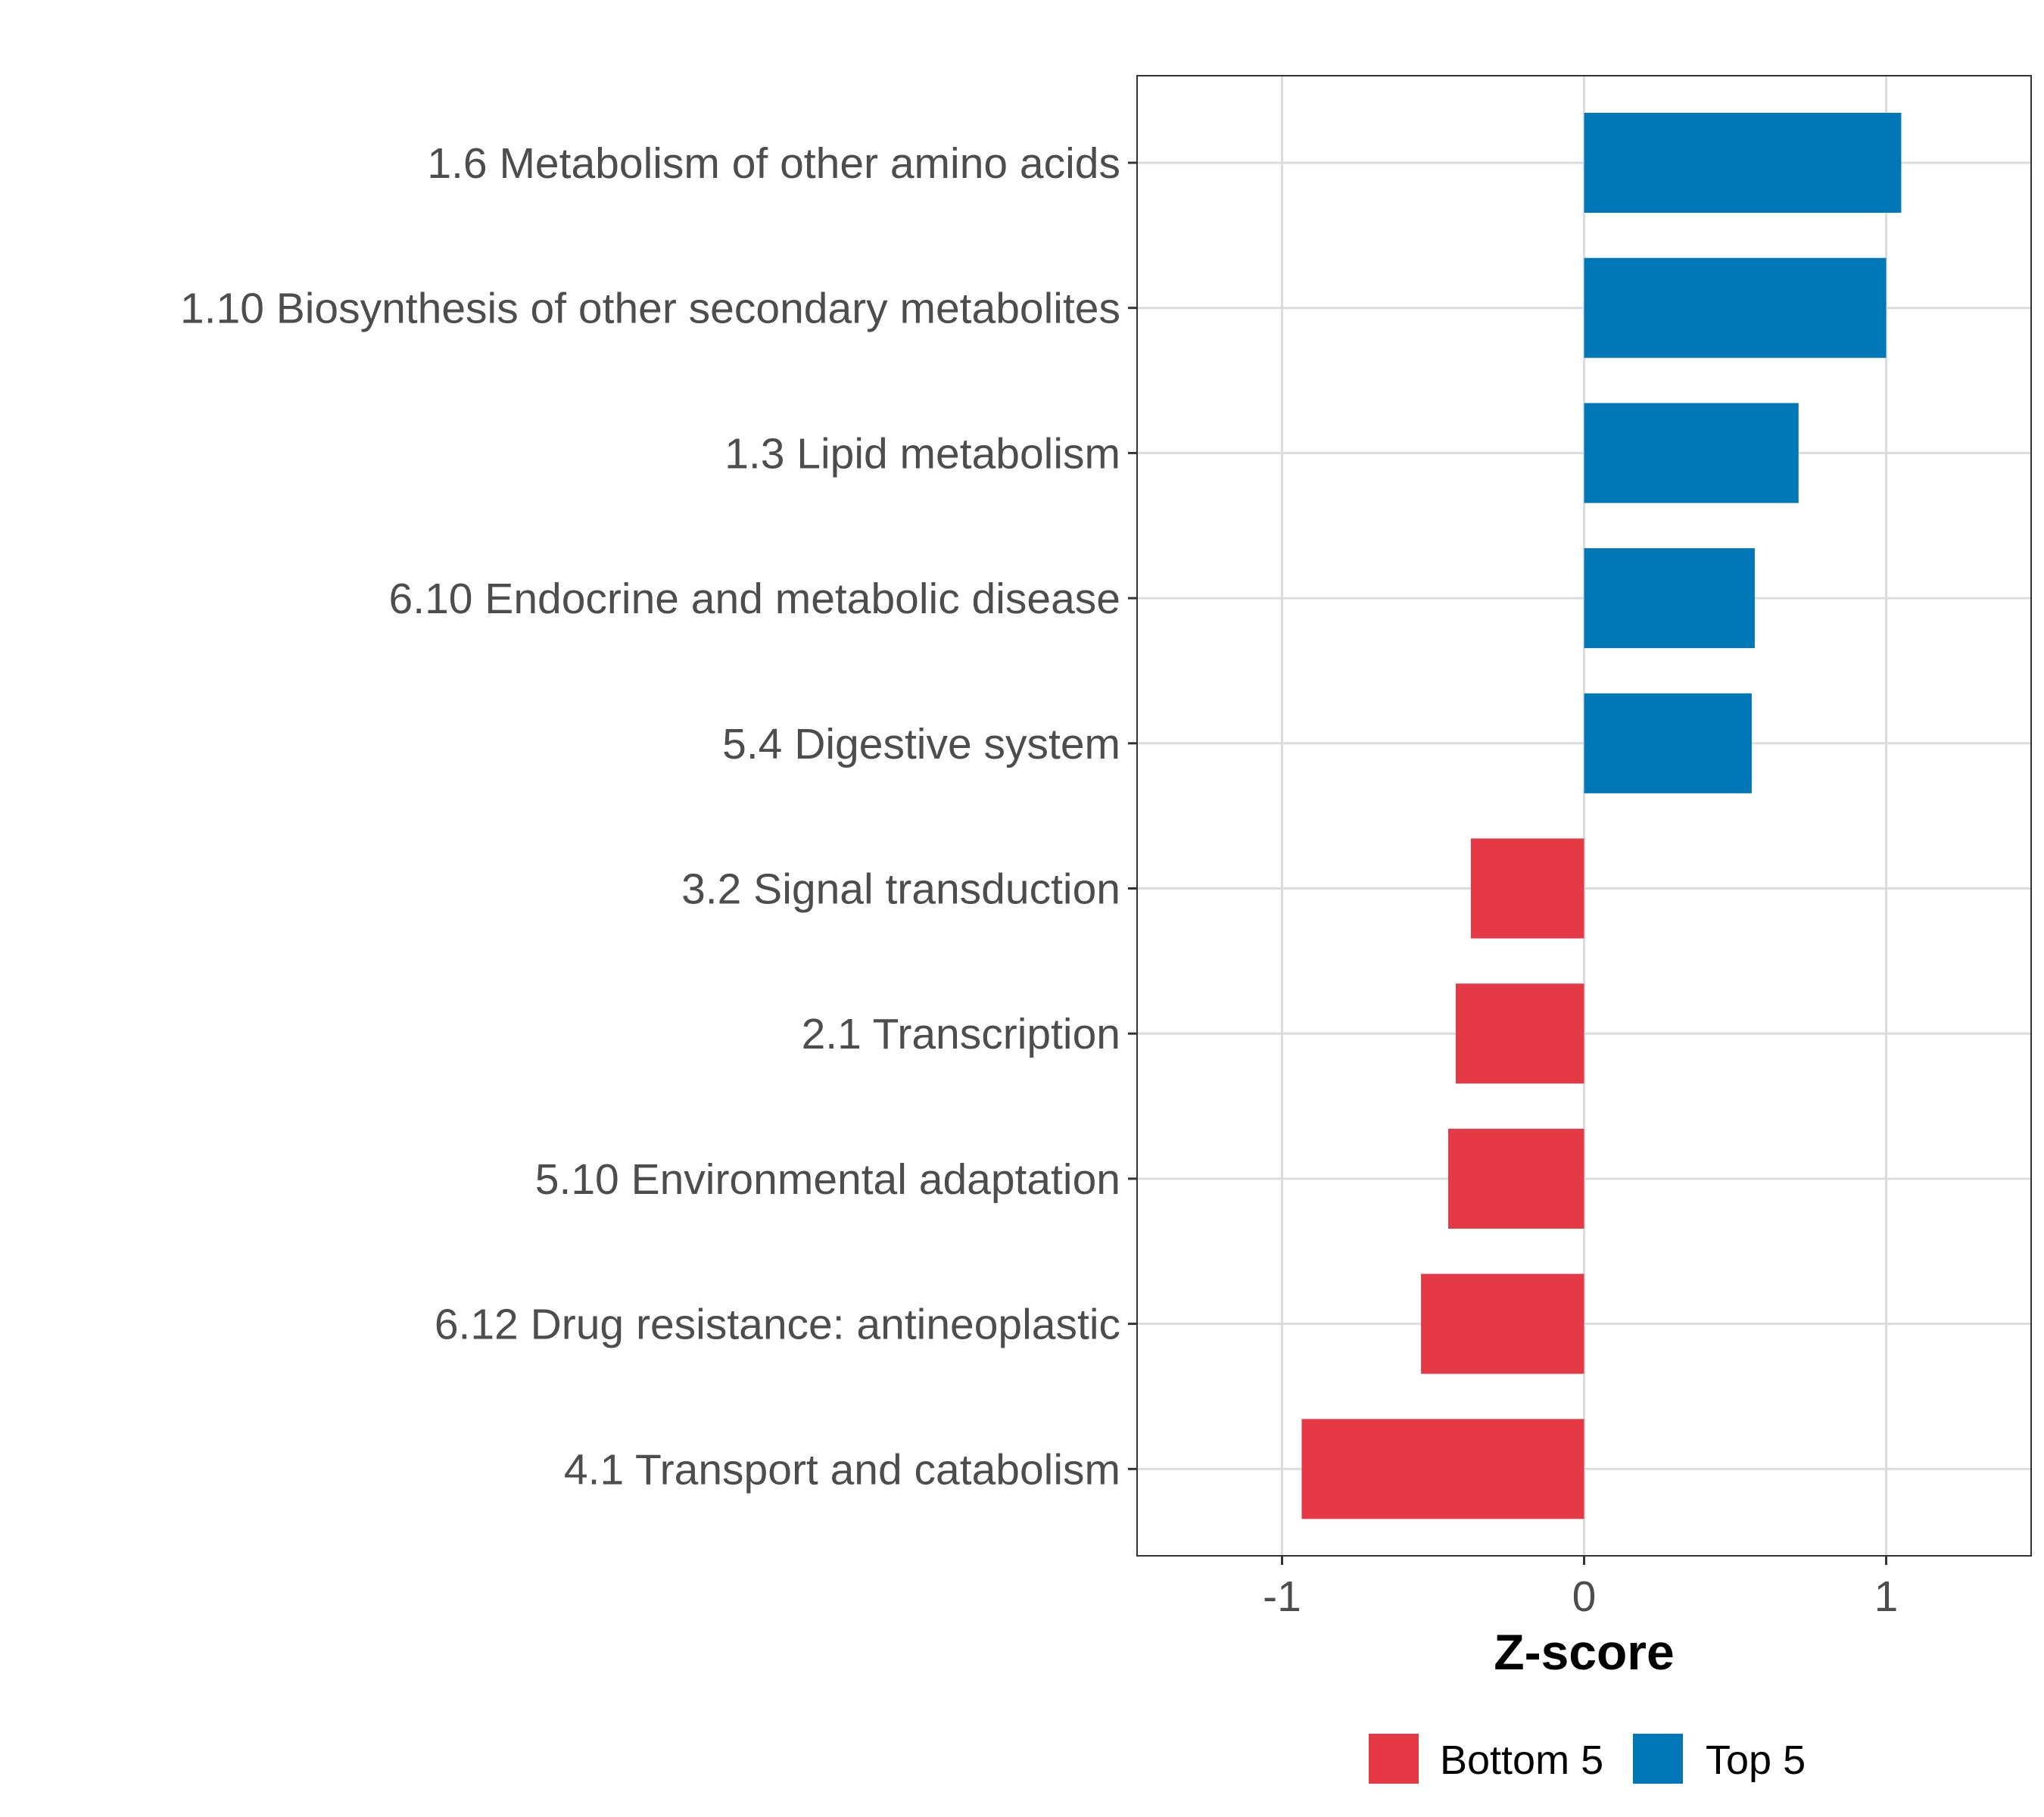  I want to click on legend: Bottom 5 Top 5, so click(1588, 1759).